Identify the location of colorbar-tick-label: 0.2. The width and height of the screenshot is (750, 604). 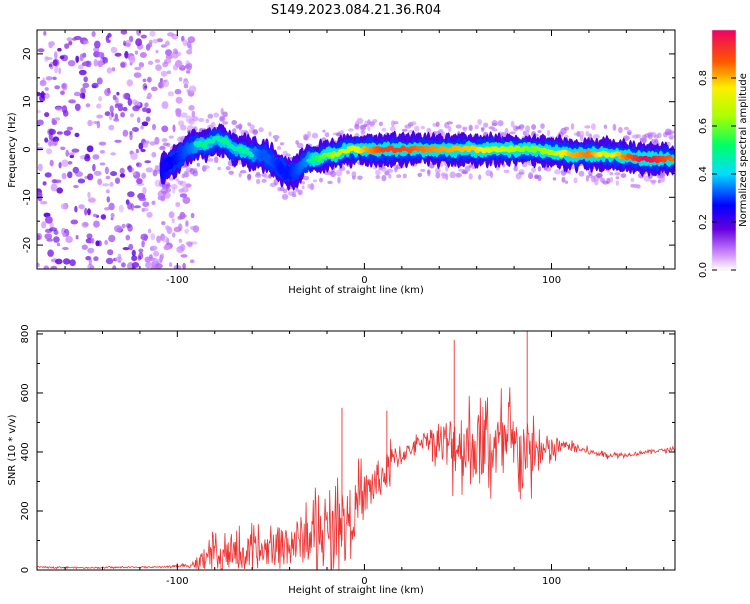
(703, 222).